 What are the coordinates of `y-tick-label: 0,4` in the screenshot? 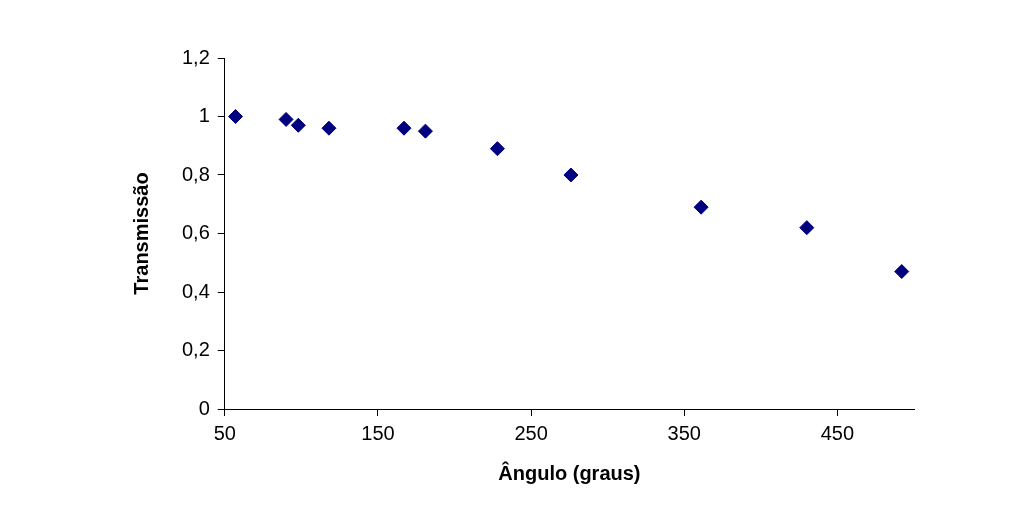 It's located at (195, 290).